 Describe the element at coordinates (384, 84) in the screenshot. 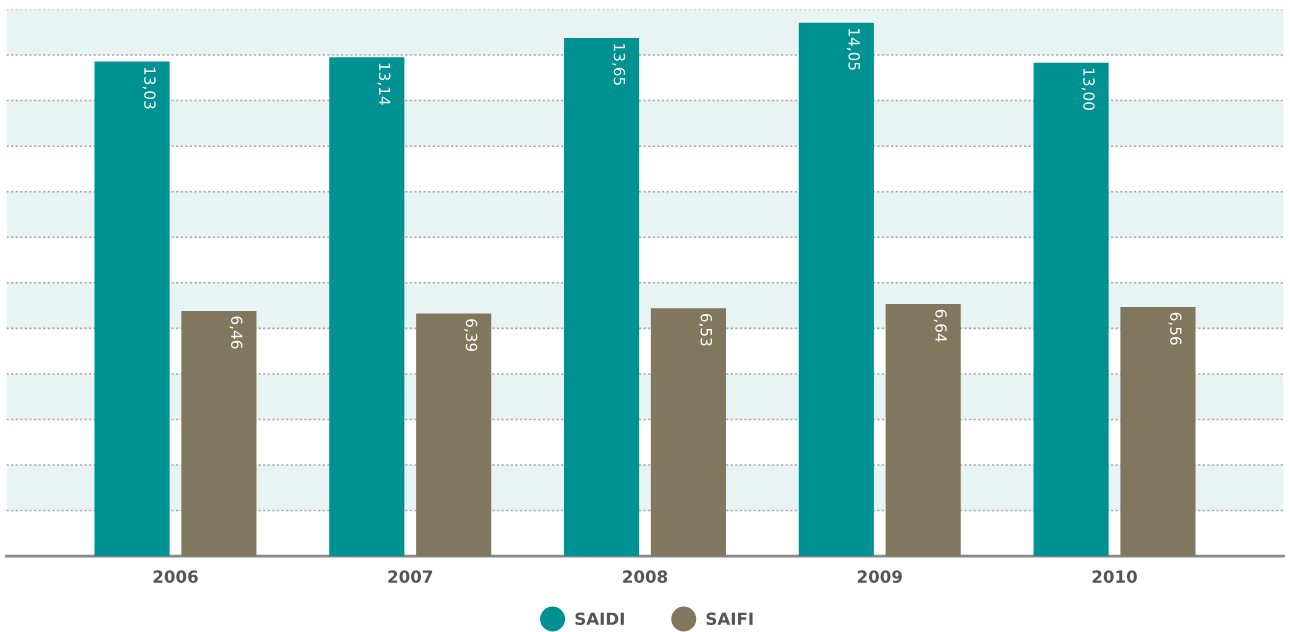

I see `data-label: 13,14` at that location.